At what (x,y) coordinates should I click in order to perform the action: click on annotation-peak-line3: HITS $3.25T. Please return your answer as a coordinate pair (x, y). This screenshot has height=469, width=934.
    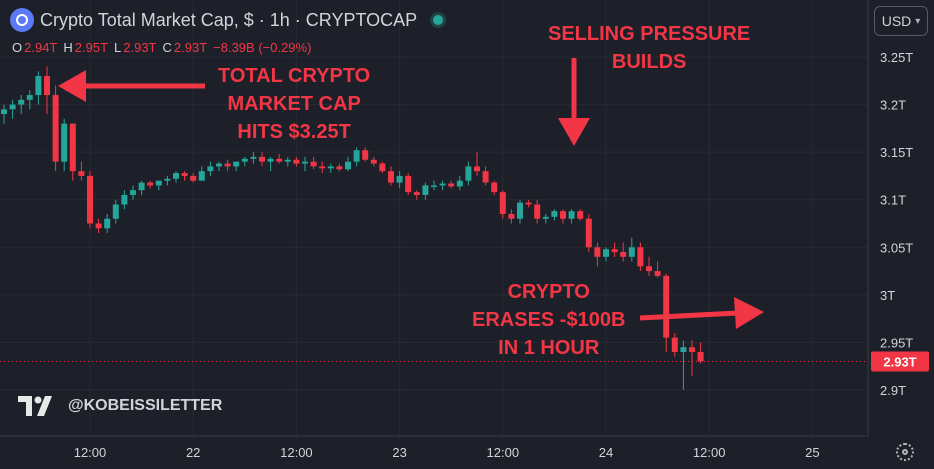
    Looking at the image, I should click on (294, 132).